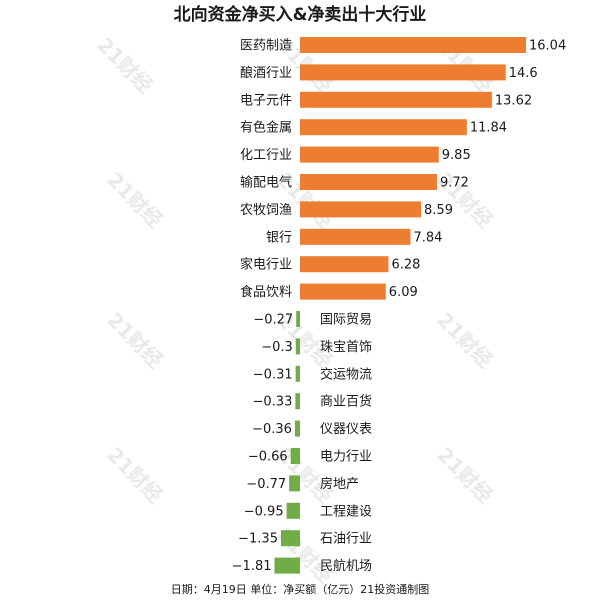 The image size is (600, 600). What do you see at coordinates (346, 374) in the screenshot?
I see `category-label-13: 交运物流` at bounding box center [346, 374].